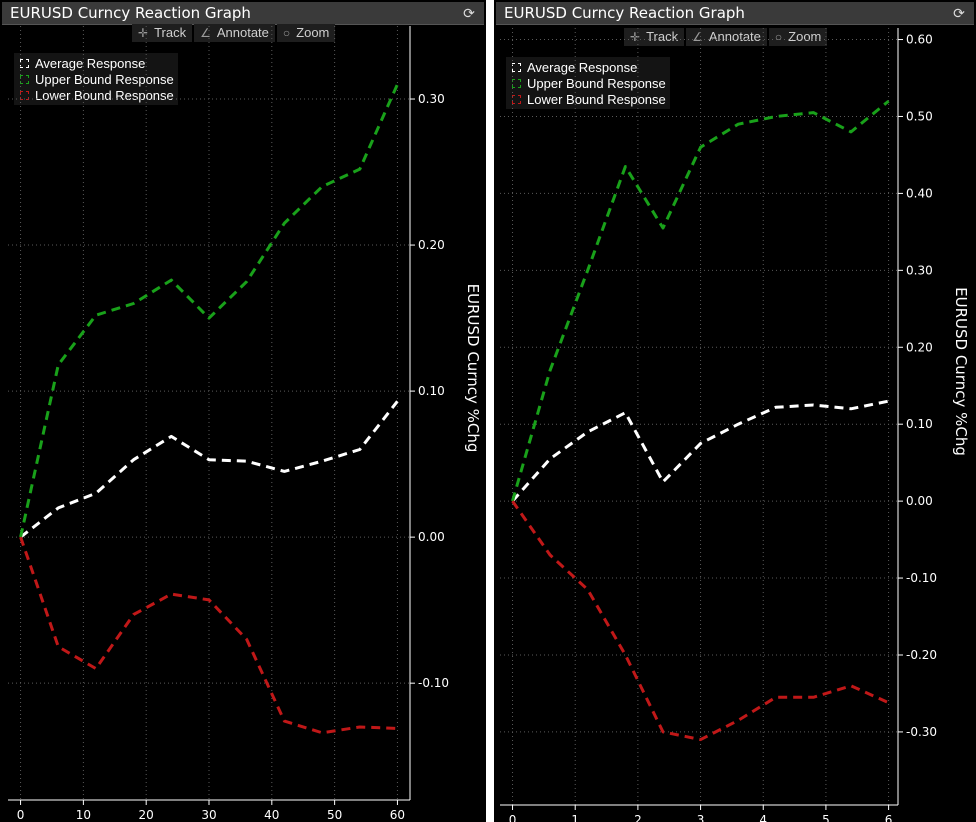 Image resolution: width=976 pixels, height=822 pixels. Describe the element at coordinates (919, 40) in the screenshot. I see `y-tick-label: 0.60` at that location.